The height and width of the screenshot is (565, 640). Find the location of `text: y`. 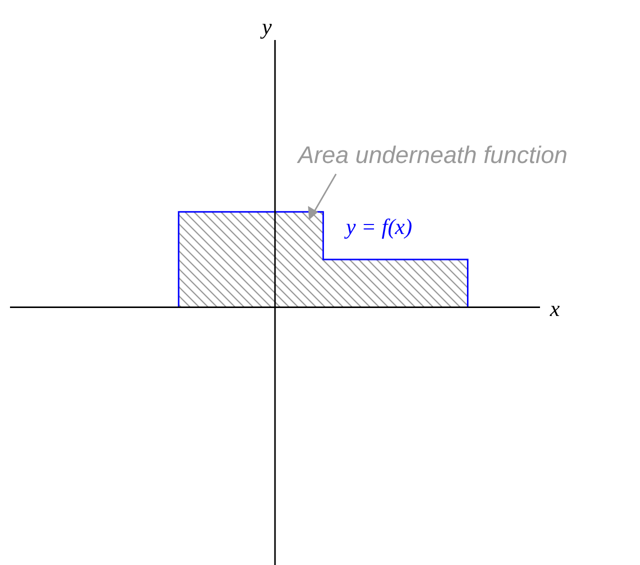

text: y is located at coordinates (267, 27).